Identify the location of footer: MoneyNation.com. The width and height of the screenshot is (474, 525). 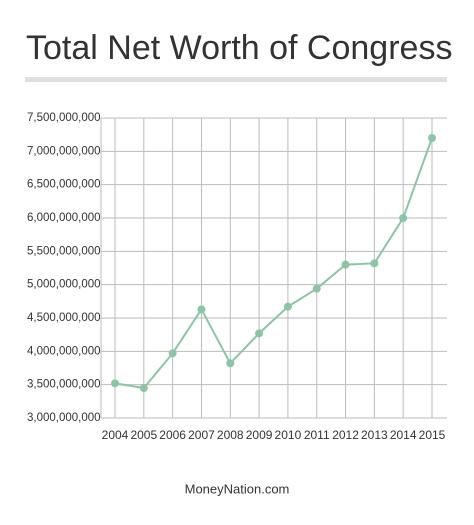
(237, 488).